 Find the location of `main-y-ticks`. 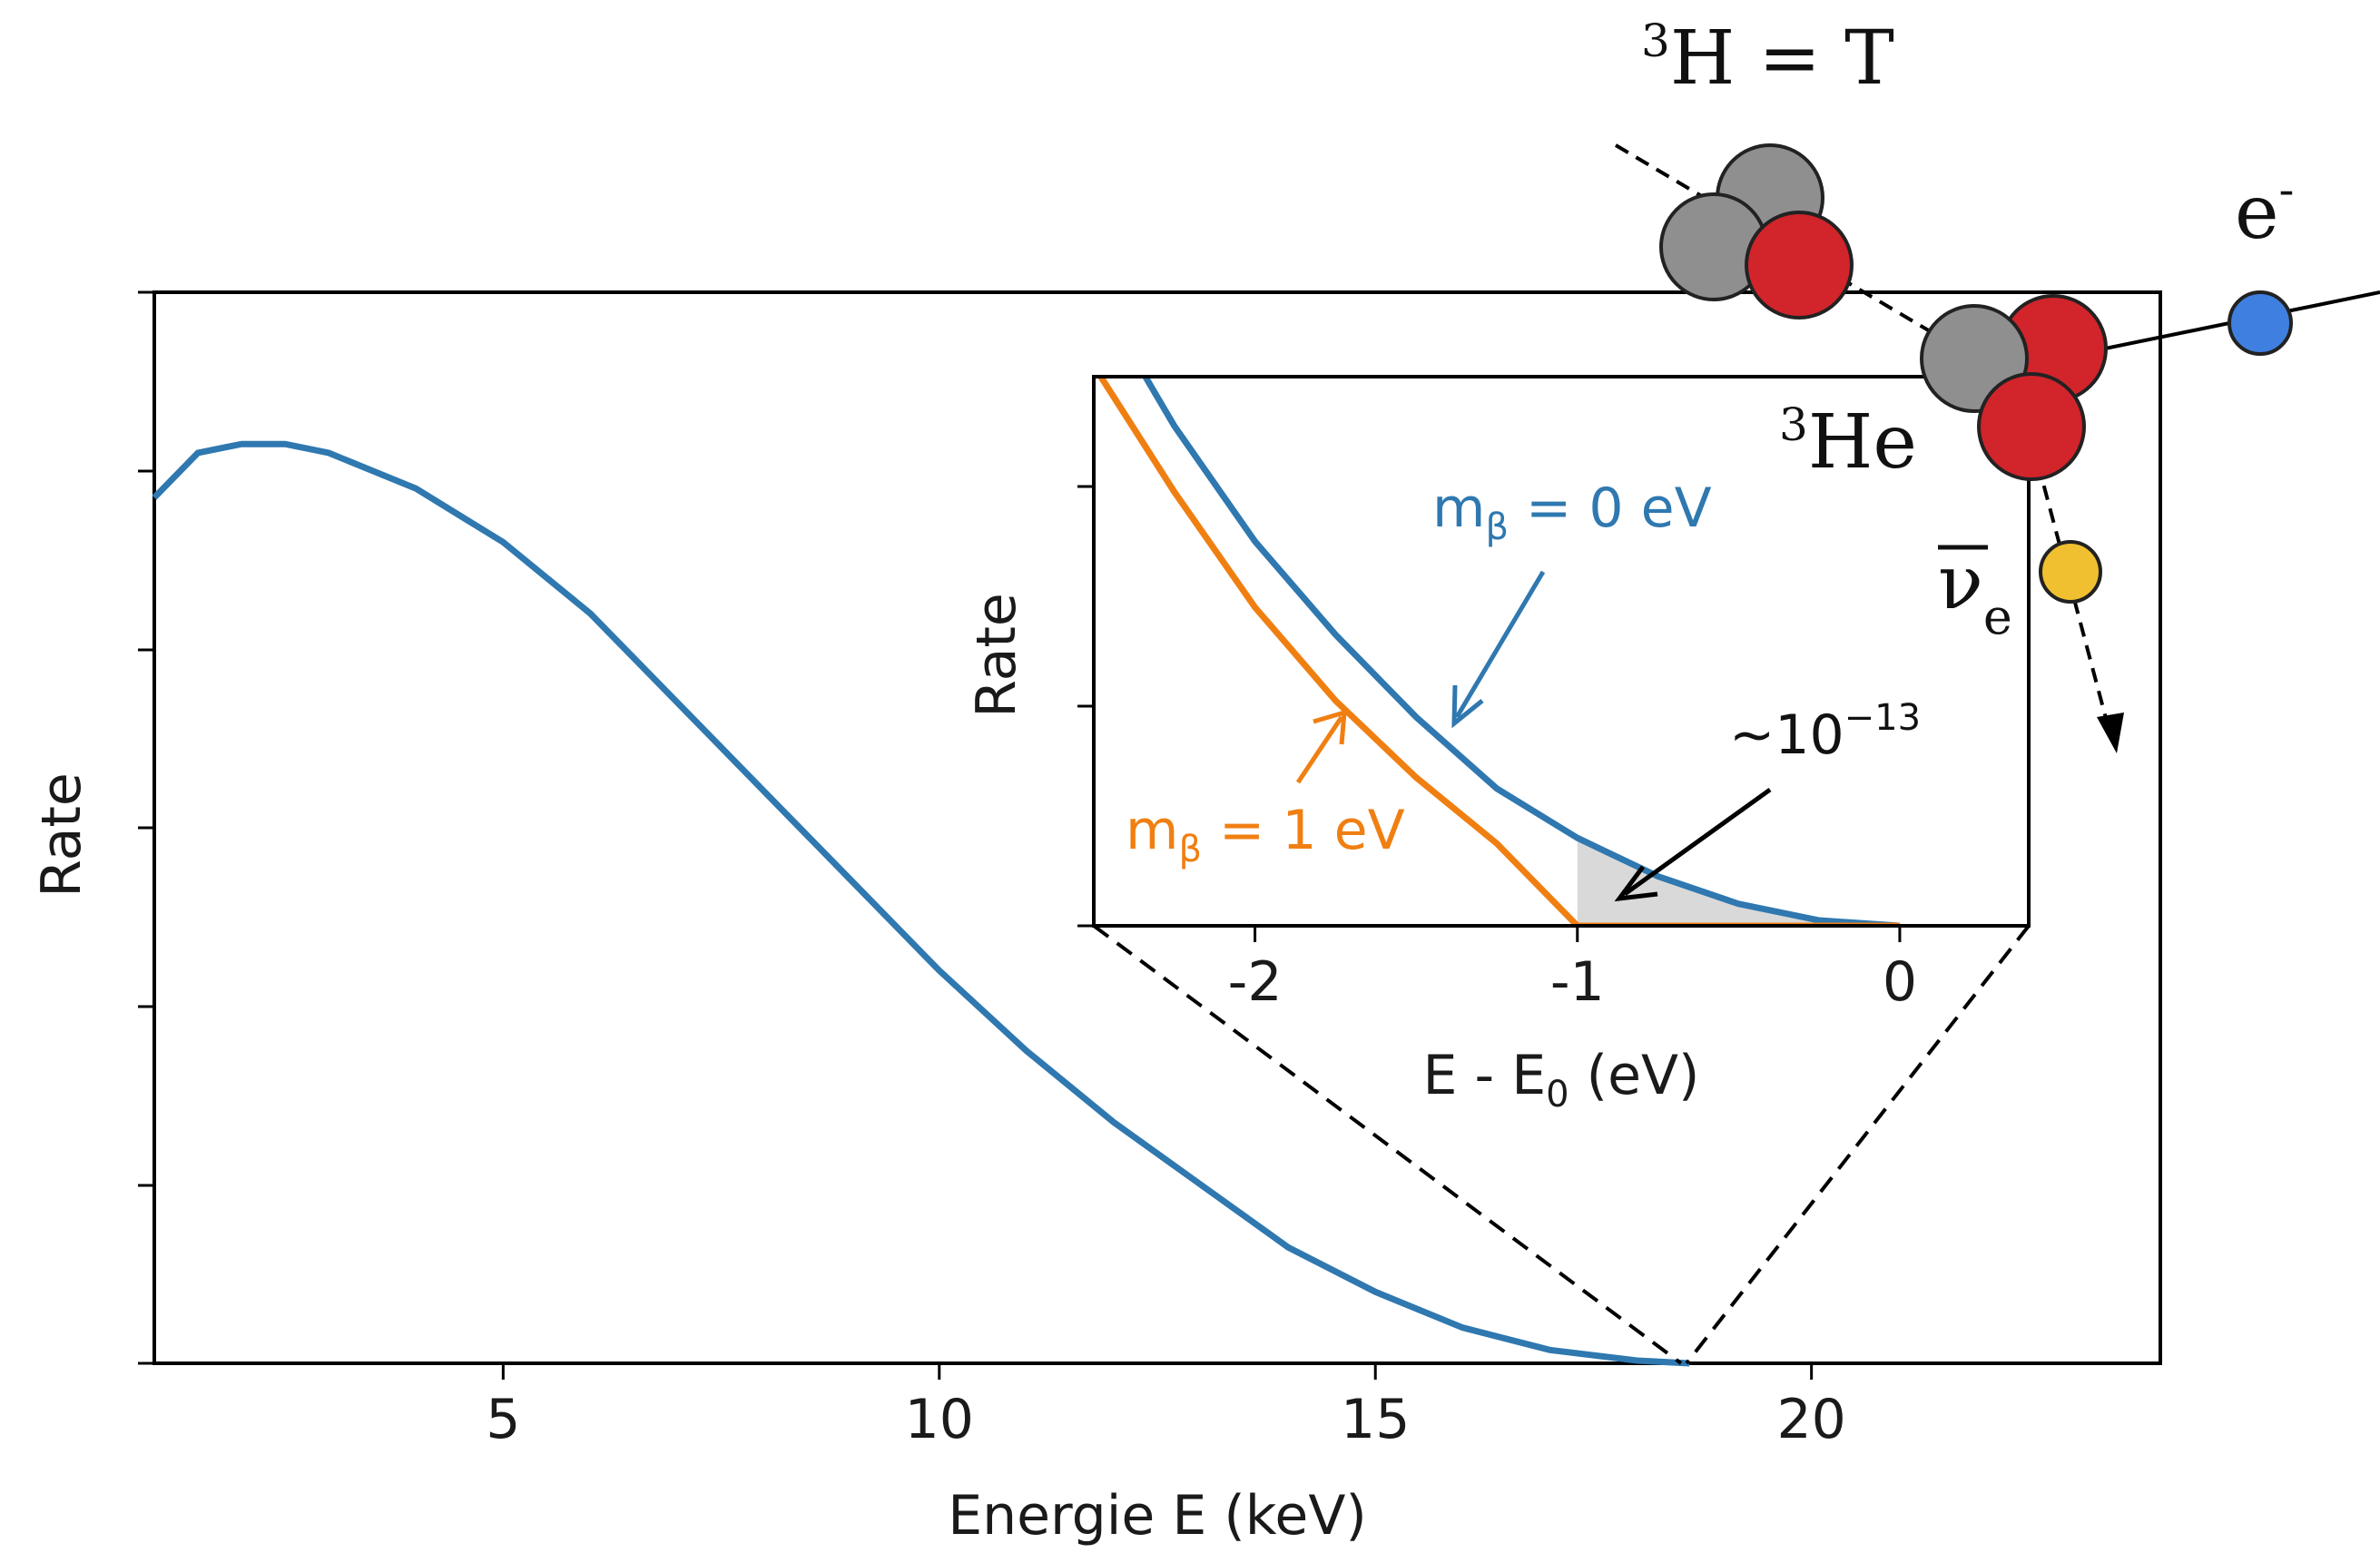

main-y-ticks is located at coordinates (146, 827).